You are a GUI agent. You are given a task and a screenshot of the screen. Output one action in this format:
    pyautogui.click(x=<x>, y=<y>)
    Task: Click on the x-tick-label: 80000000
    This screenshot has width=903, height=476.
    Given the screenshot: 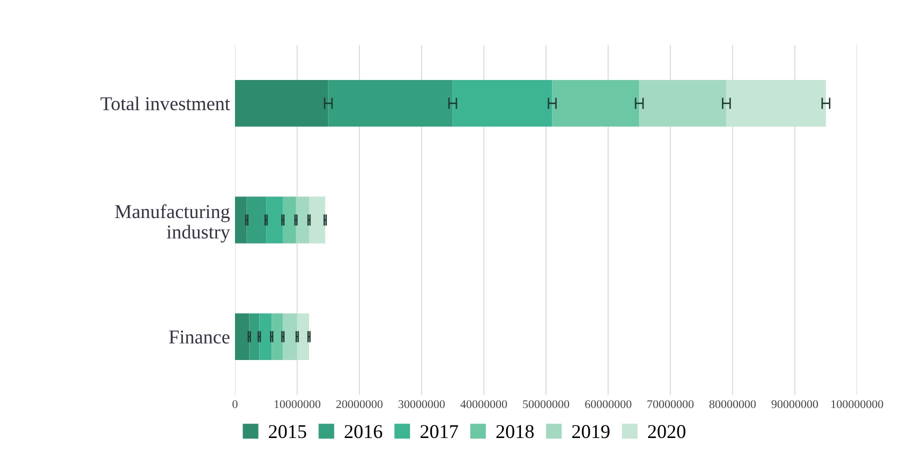 What is the action you would take?
    pyautogui.click(x=732, y=404)
    